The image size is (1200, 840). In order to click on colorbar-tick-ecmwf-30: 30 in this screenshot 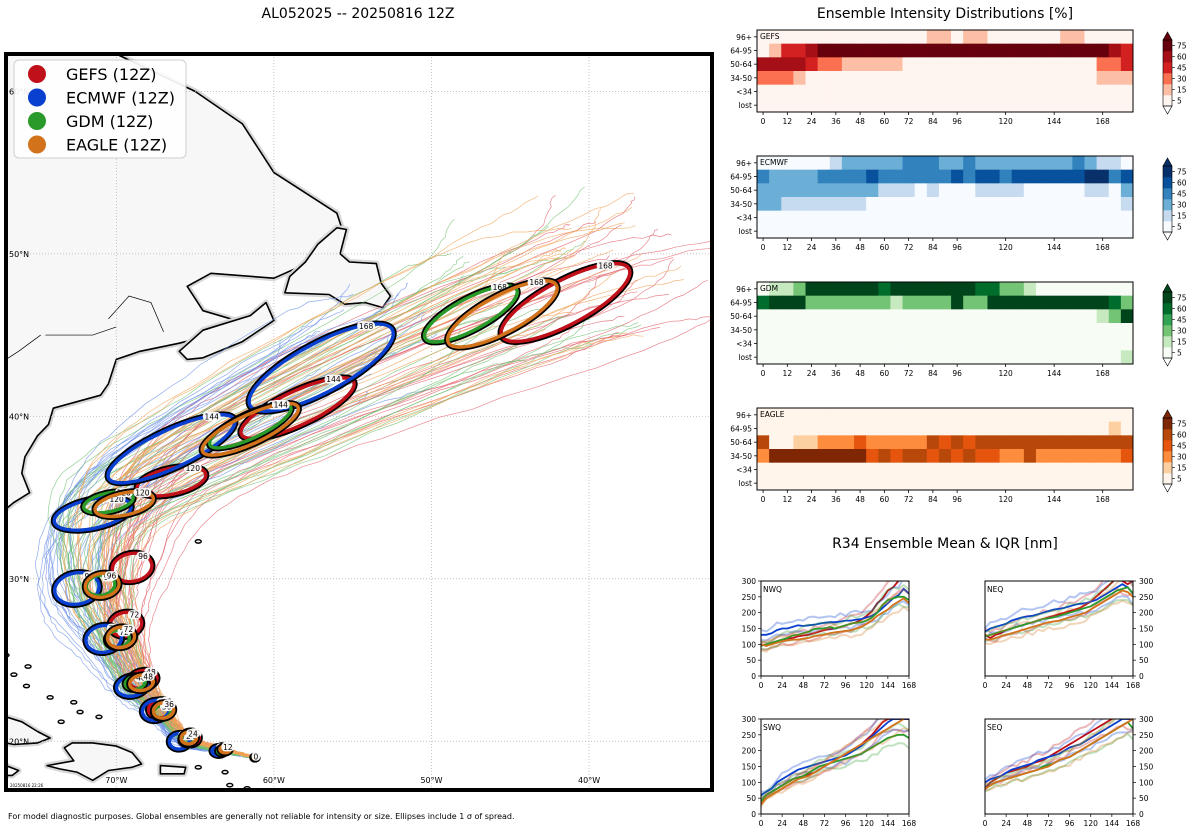, I will do `click(1182, 205)`.